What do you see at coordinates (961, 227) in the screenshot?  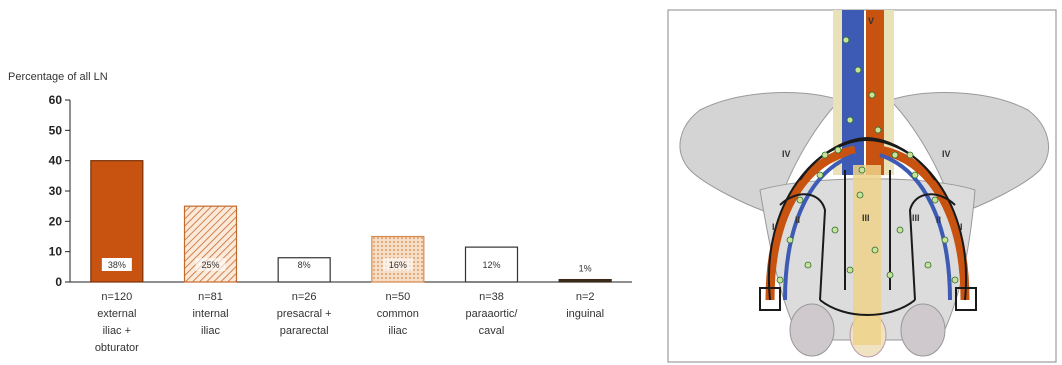 I see `region-label-i-right: I` at bounding box center [961, 227].